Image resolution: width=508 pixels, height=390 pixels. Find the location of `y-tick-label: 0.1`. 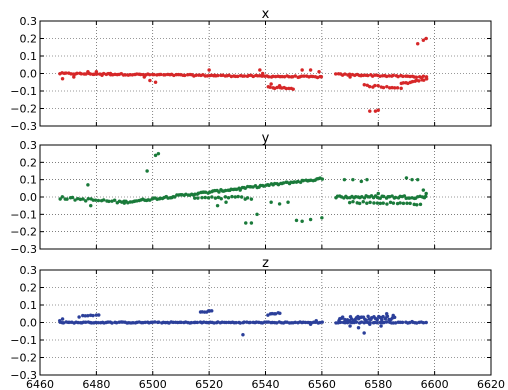

y-tick-label: 0.1 is located at coordinates (29, 180).